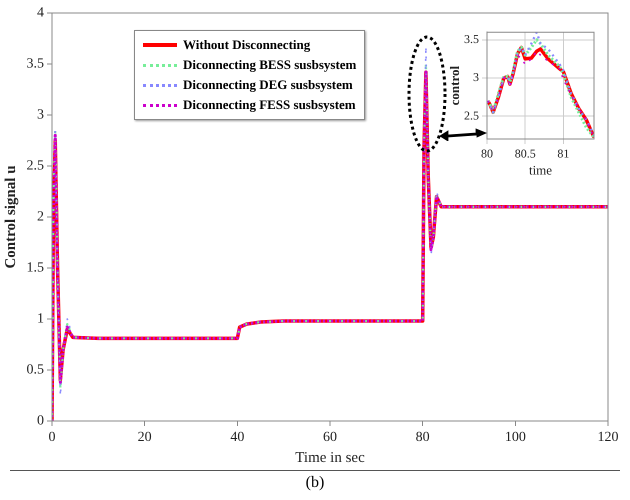  I want to click on y-tick-label: 2, so click(40, 217).